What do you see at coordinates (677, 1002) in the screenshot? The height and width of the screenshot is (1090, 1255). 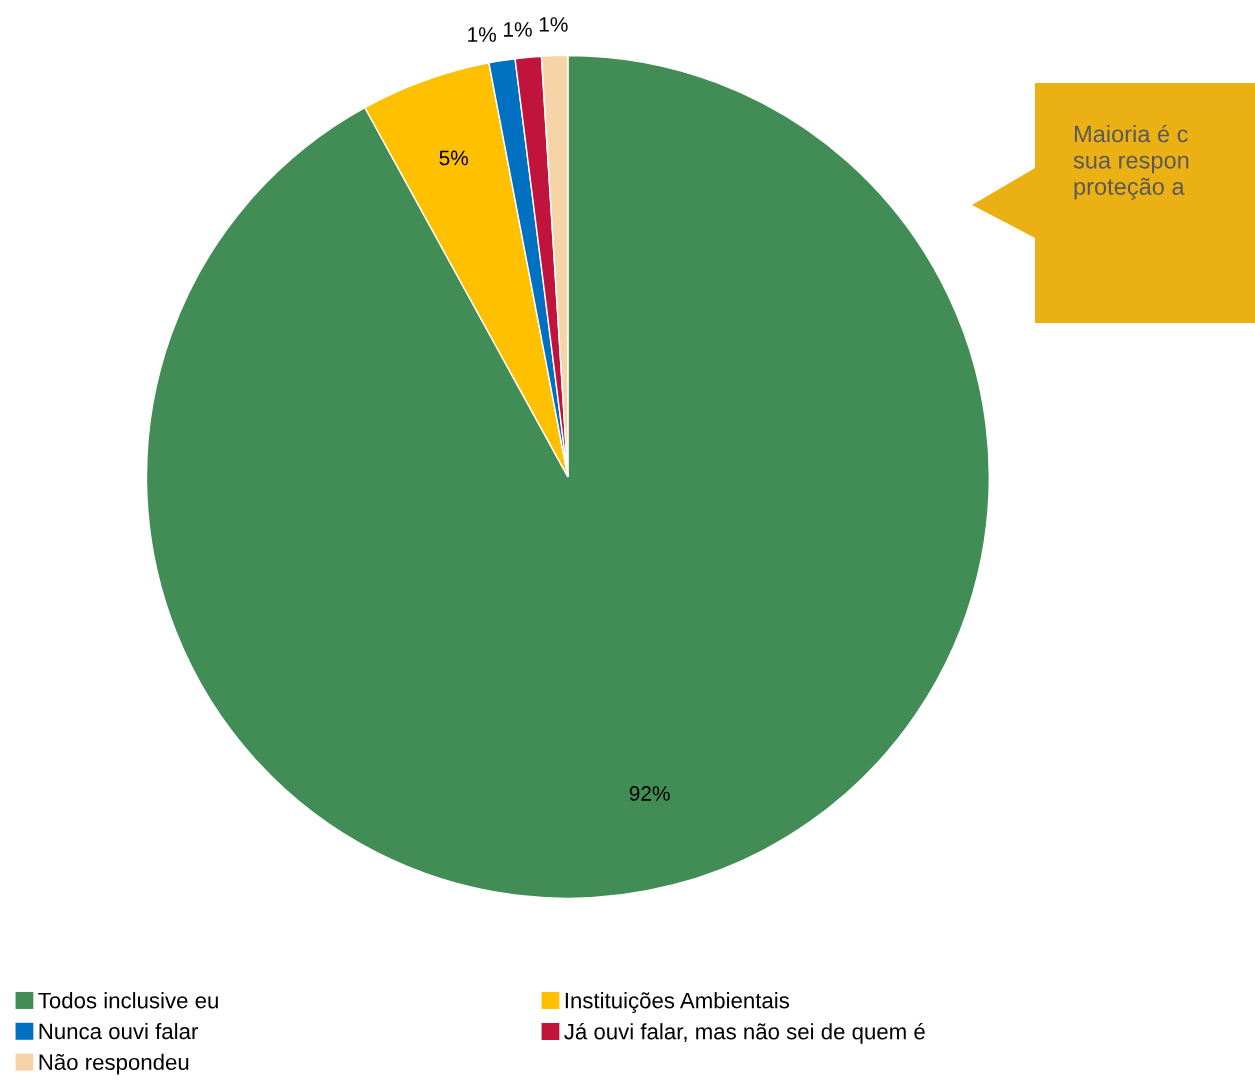 I see `legend-label: Instituições Ambientais` at bounding box center [677, 1002].